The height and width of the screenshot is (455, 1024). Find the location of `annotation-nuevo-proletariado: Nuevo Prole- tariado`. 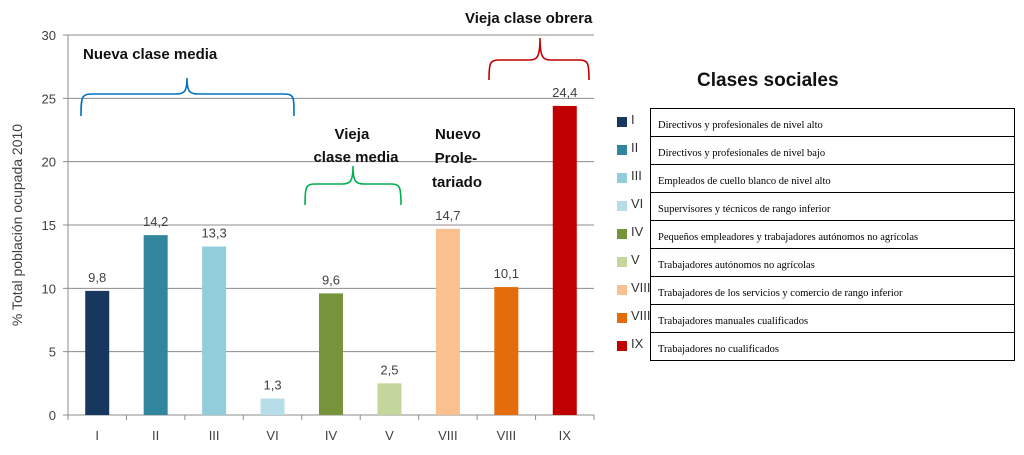

annotation-nuevo-proletariado: Nuevo Prole- tariado is located at coordinates (458, 158).